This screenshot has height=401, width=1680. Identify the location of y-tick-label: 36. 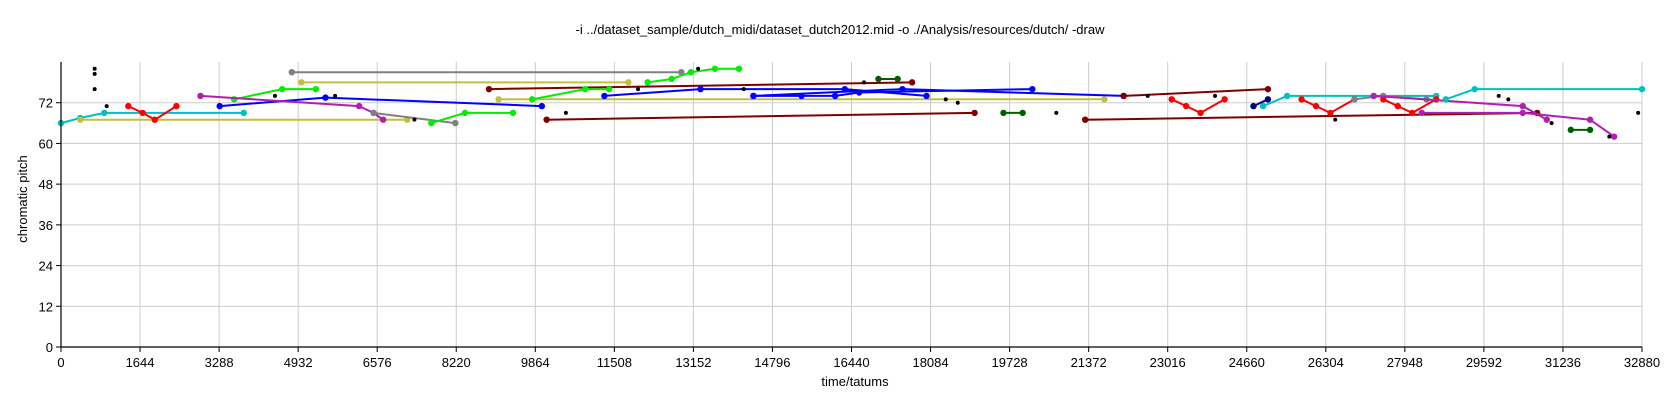
(46, 225).